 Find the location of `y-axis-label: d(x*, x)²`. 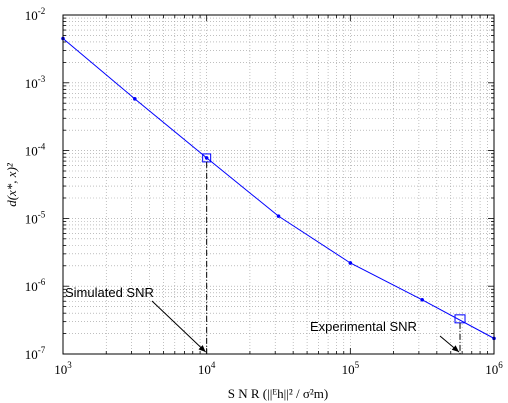

y-axis-label: d(x*, x)² is located at coordinates (11, 184).